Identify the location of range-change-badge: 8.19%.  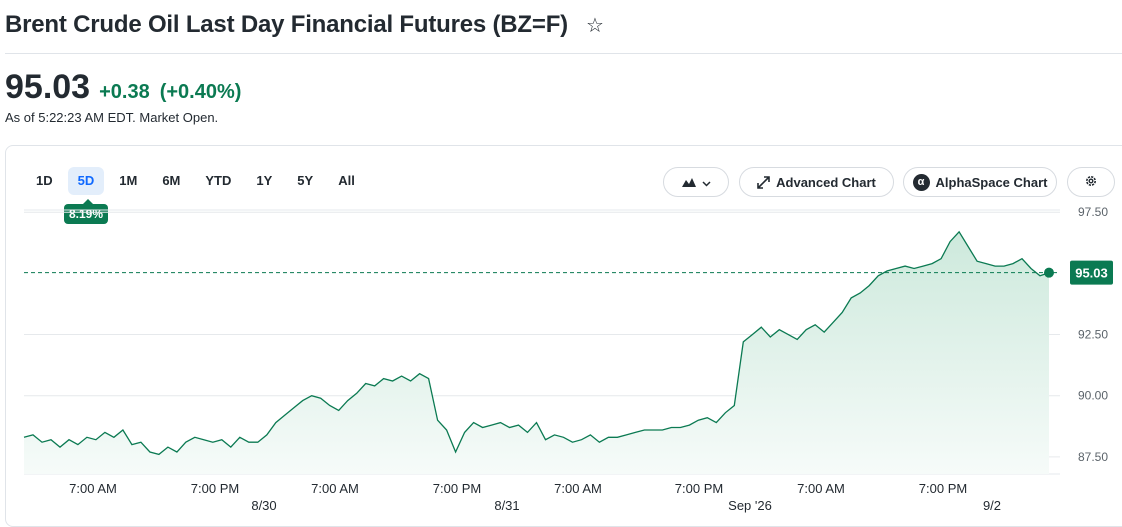
(86, 211).